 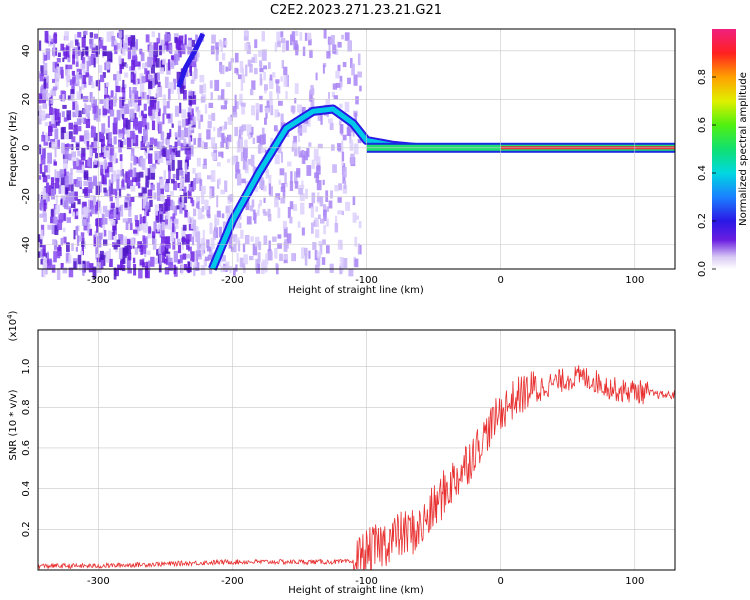 What do you see at coordinates (232, 280) in the screenshot?
I see `spectrogram-x-tick-label: -200` at bounding box center [232, 280].